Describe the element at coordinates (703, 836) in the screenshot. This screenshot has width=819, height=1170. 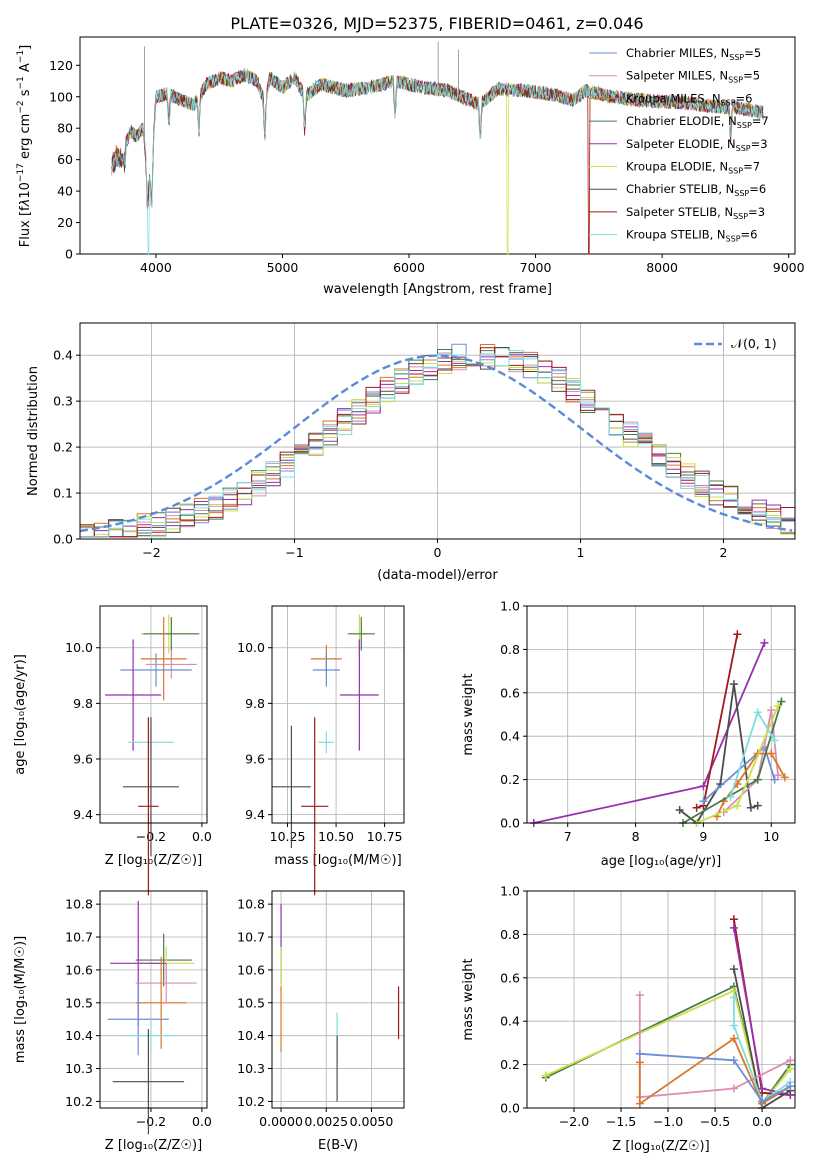
I see `x-tick-label: 9` at that location.